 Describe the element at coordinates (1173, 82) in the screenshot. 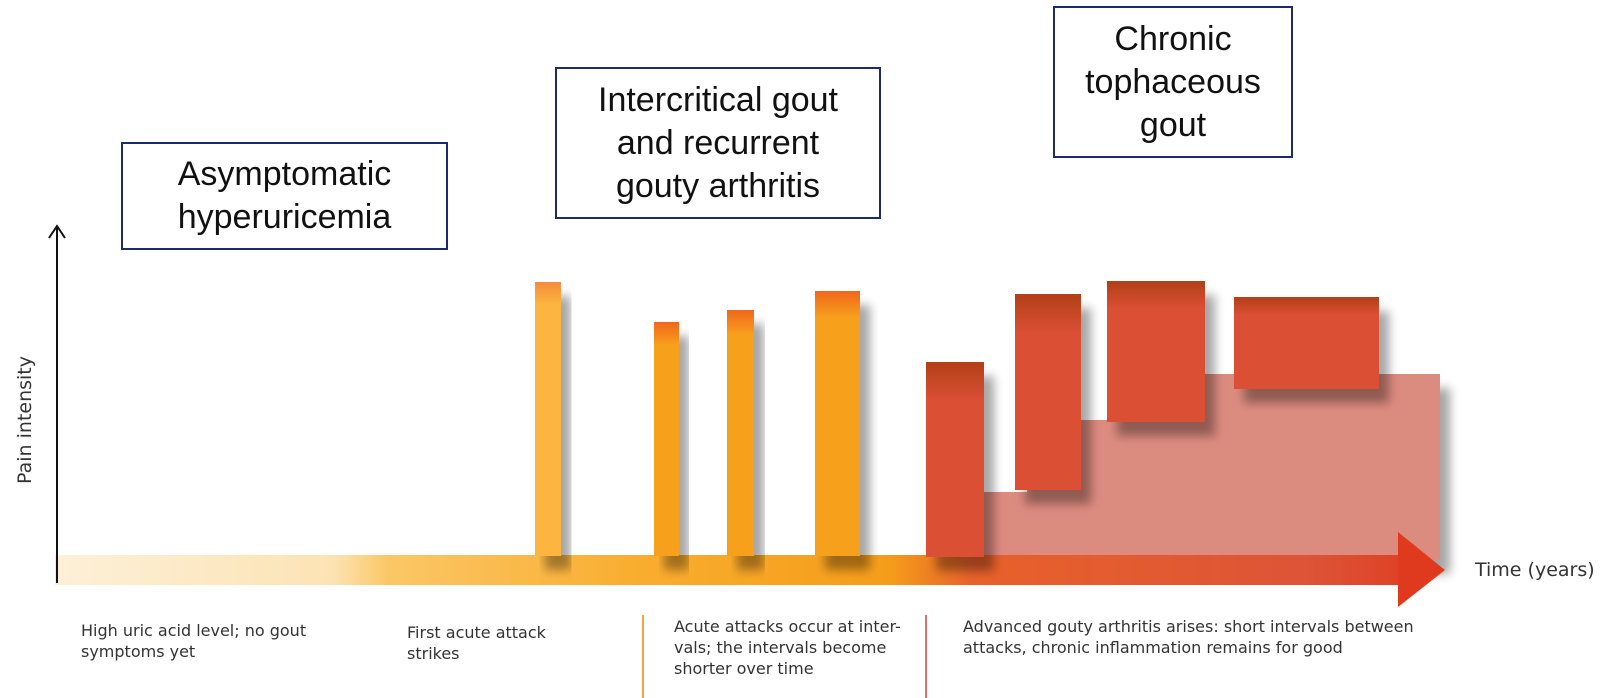

I see `stage-chronic-tophaceous-gout-box: Chronic tophaceous gout` at that location.